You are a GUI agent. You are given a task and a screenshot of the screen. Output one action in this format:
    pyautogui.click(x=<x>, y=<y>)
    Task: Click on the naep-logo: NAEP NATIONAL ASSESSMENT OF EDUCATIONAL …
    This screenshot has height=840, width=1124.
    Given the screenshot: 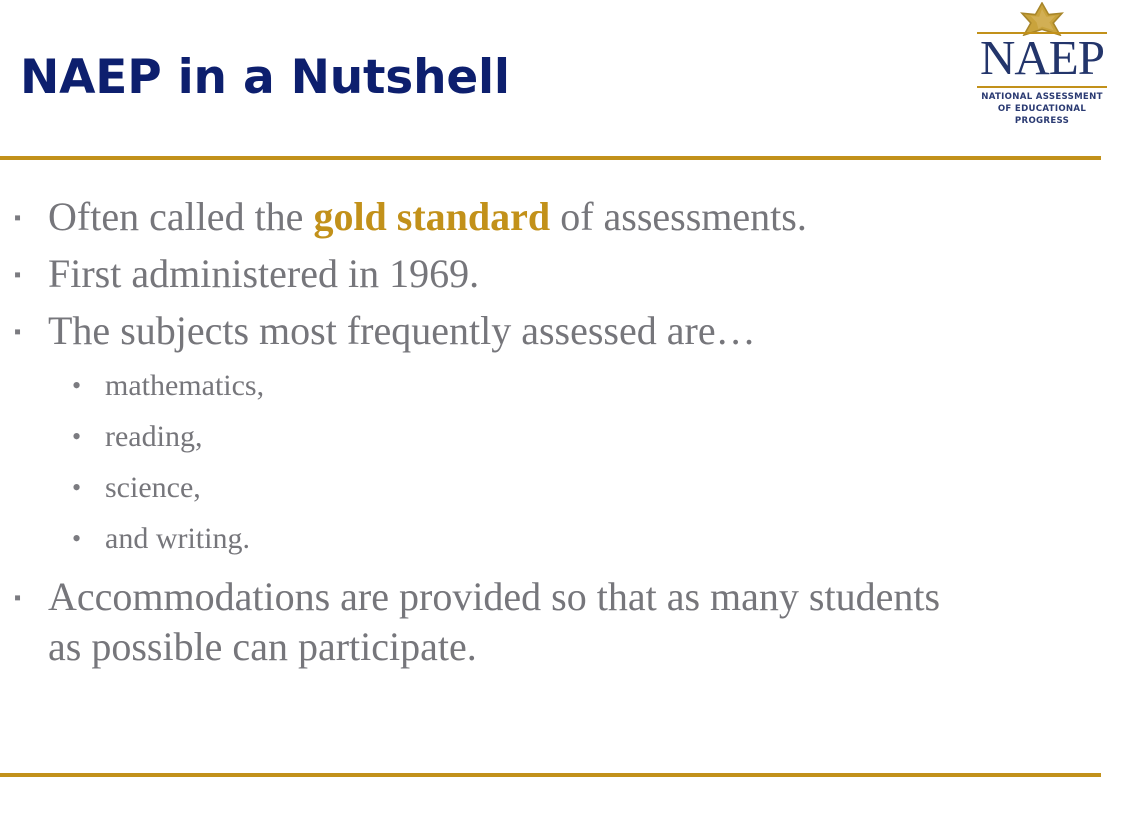 What is the action you would take?
    pyautogui.click(x=1042, y=67)
    